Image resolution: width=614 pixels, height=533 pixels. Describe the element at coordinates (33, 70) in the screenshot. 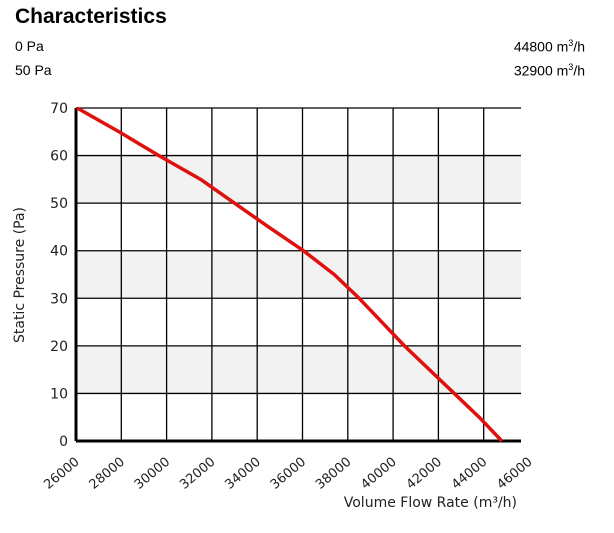

I see `pressure-label: 50 Pa` at that location.